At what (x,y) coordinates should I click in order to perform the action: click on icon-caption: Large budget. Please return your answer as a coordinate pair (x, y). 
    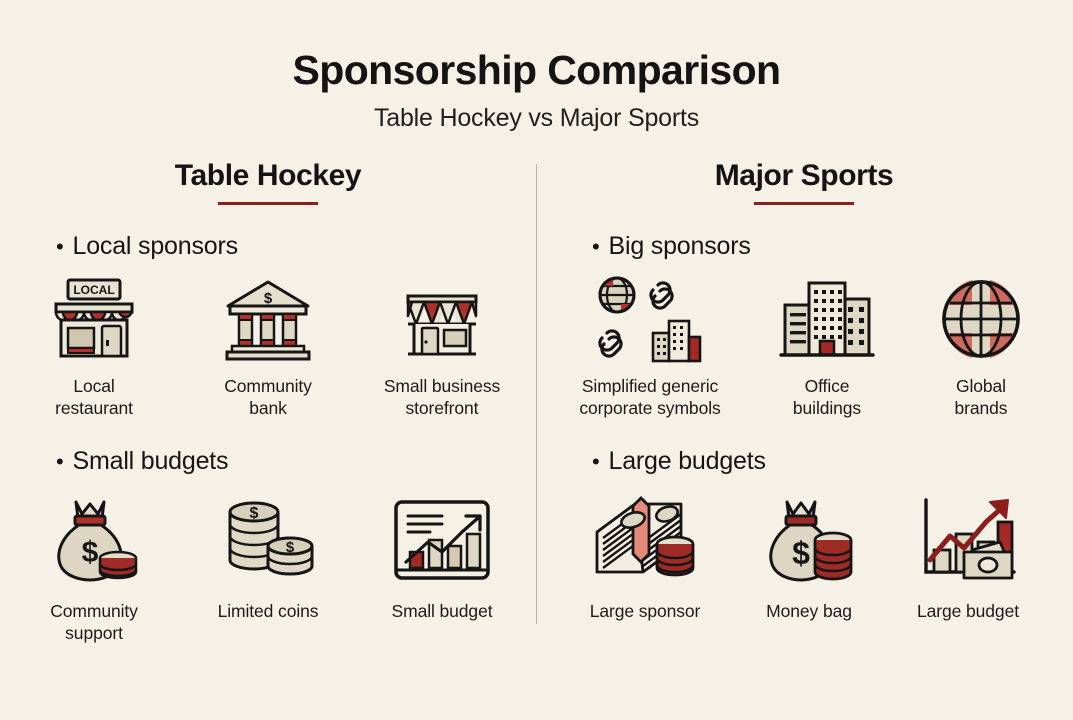
    Looking at the image, I should click on (968, 610).